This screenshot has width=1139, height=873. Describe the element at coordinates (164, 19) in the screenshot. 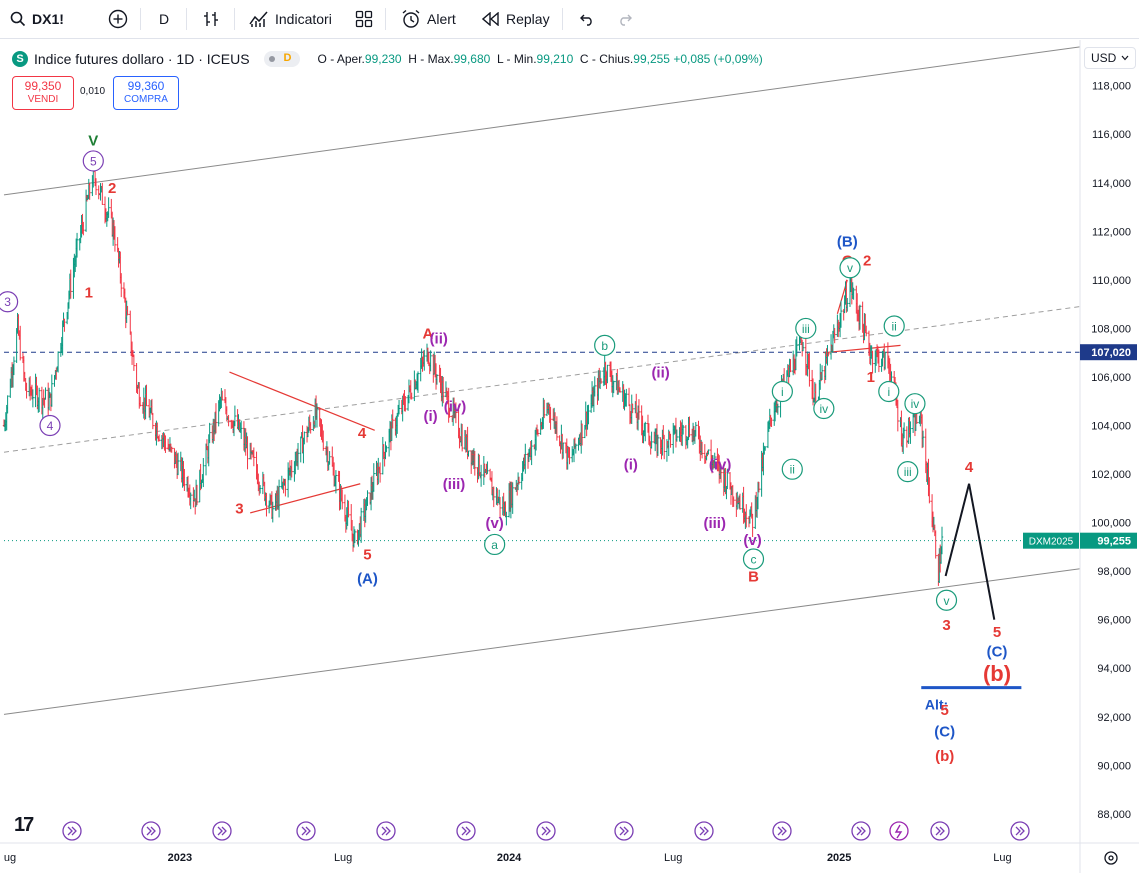

I see `interval-button: D` at that location.